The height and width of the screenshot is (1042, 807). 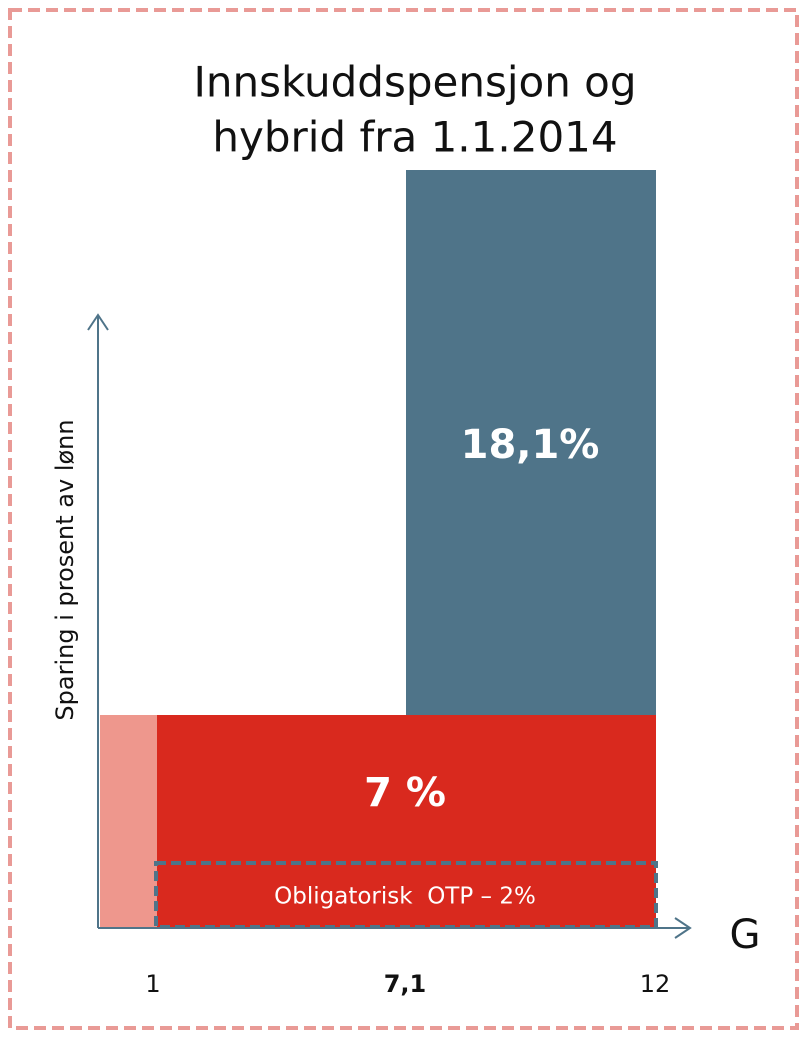 What do you see at coordinates (530, 445) in the screenshot?
I see `upper-label: 18,1%` at bounding box center [530, 445].